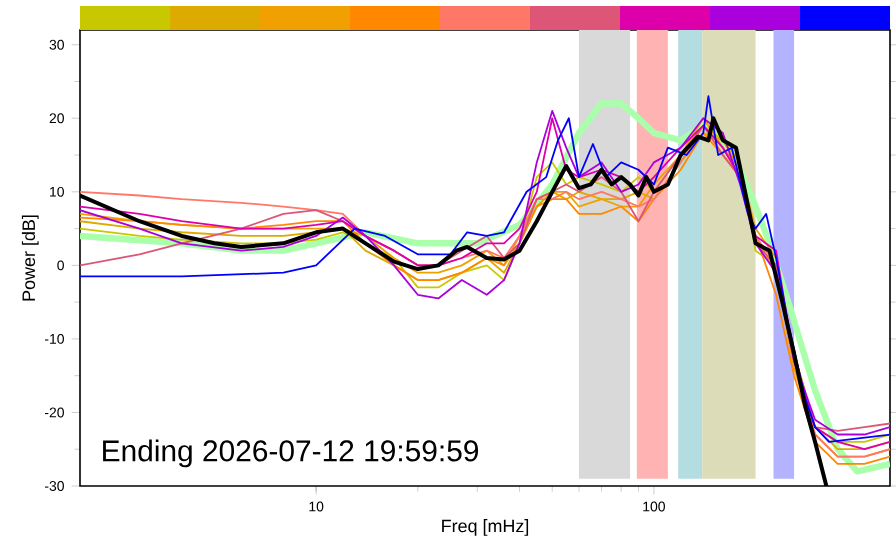  What do you see at coordinates (30, 258) in the screenshot?
I see `y-axis-title: Power [dB]` at bounding box center [30, 258].